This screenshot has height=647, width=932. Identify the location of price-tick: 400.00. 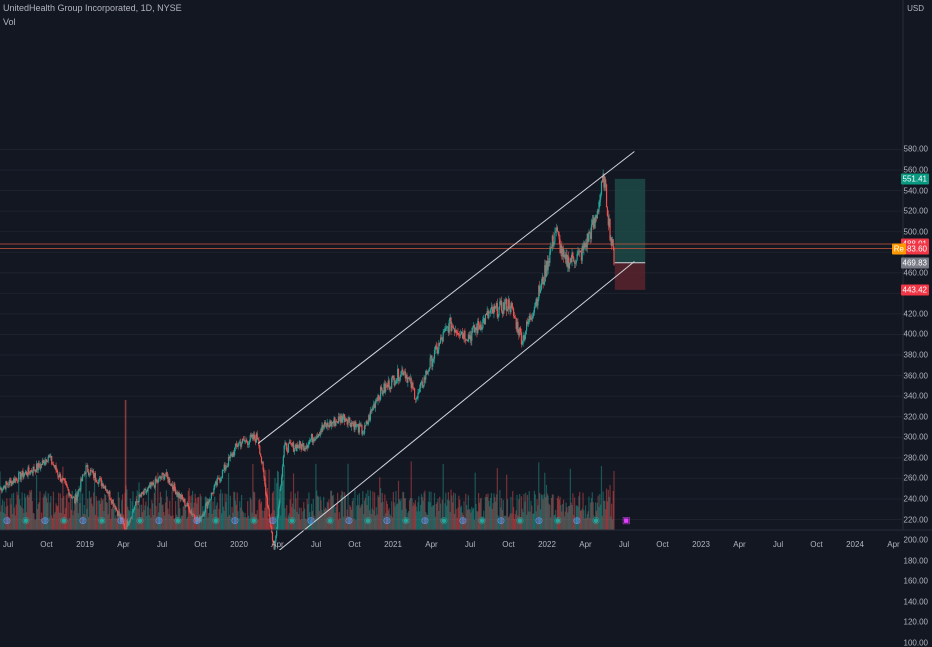
(915, 334).